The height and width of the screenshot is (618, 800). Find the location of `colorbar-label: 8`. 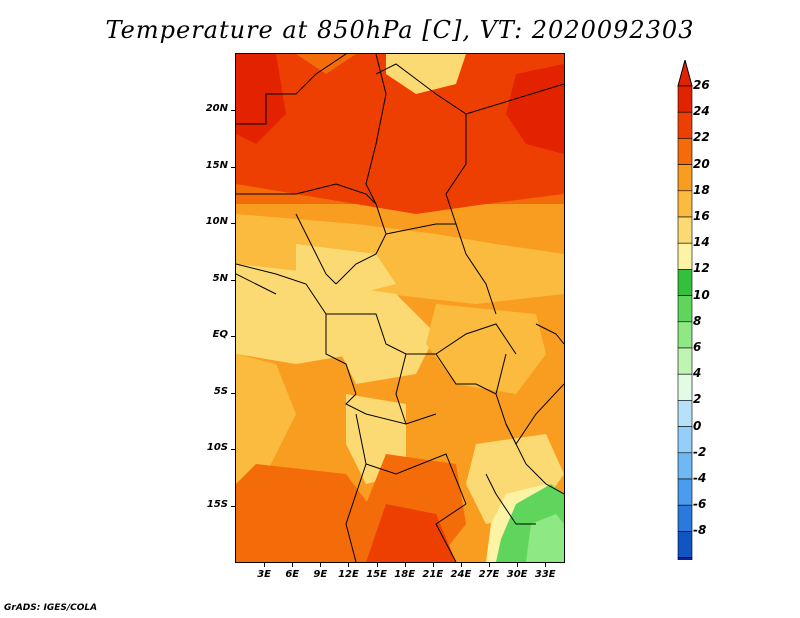

colorbar-label: 8 is located at coordinates (697, 320).